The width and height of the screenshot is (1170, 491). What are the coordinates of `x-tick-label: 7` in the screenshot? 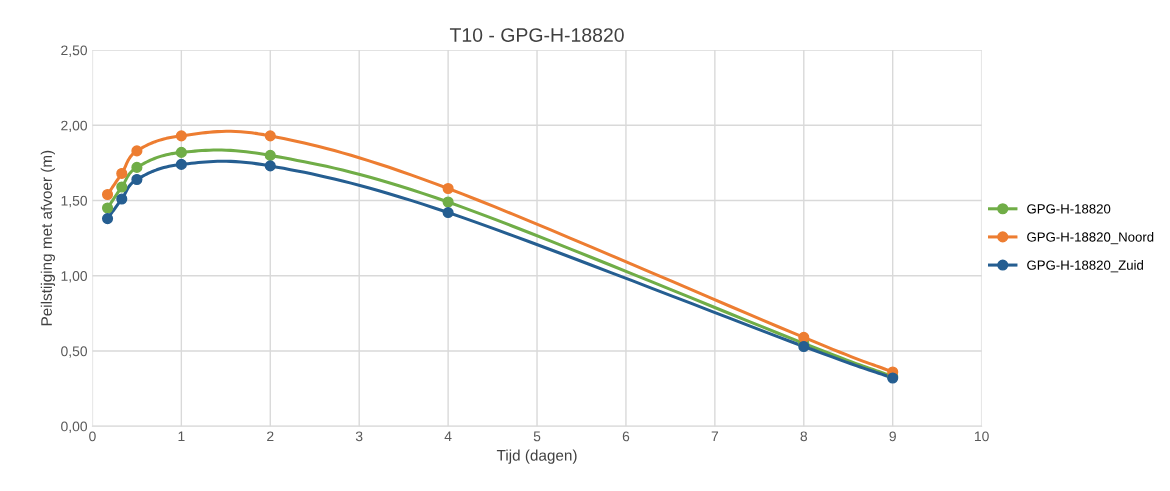 It's located at (715, 436).